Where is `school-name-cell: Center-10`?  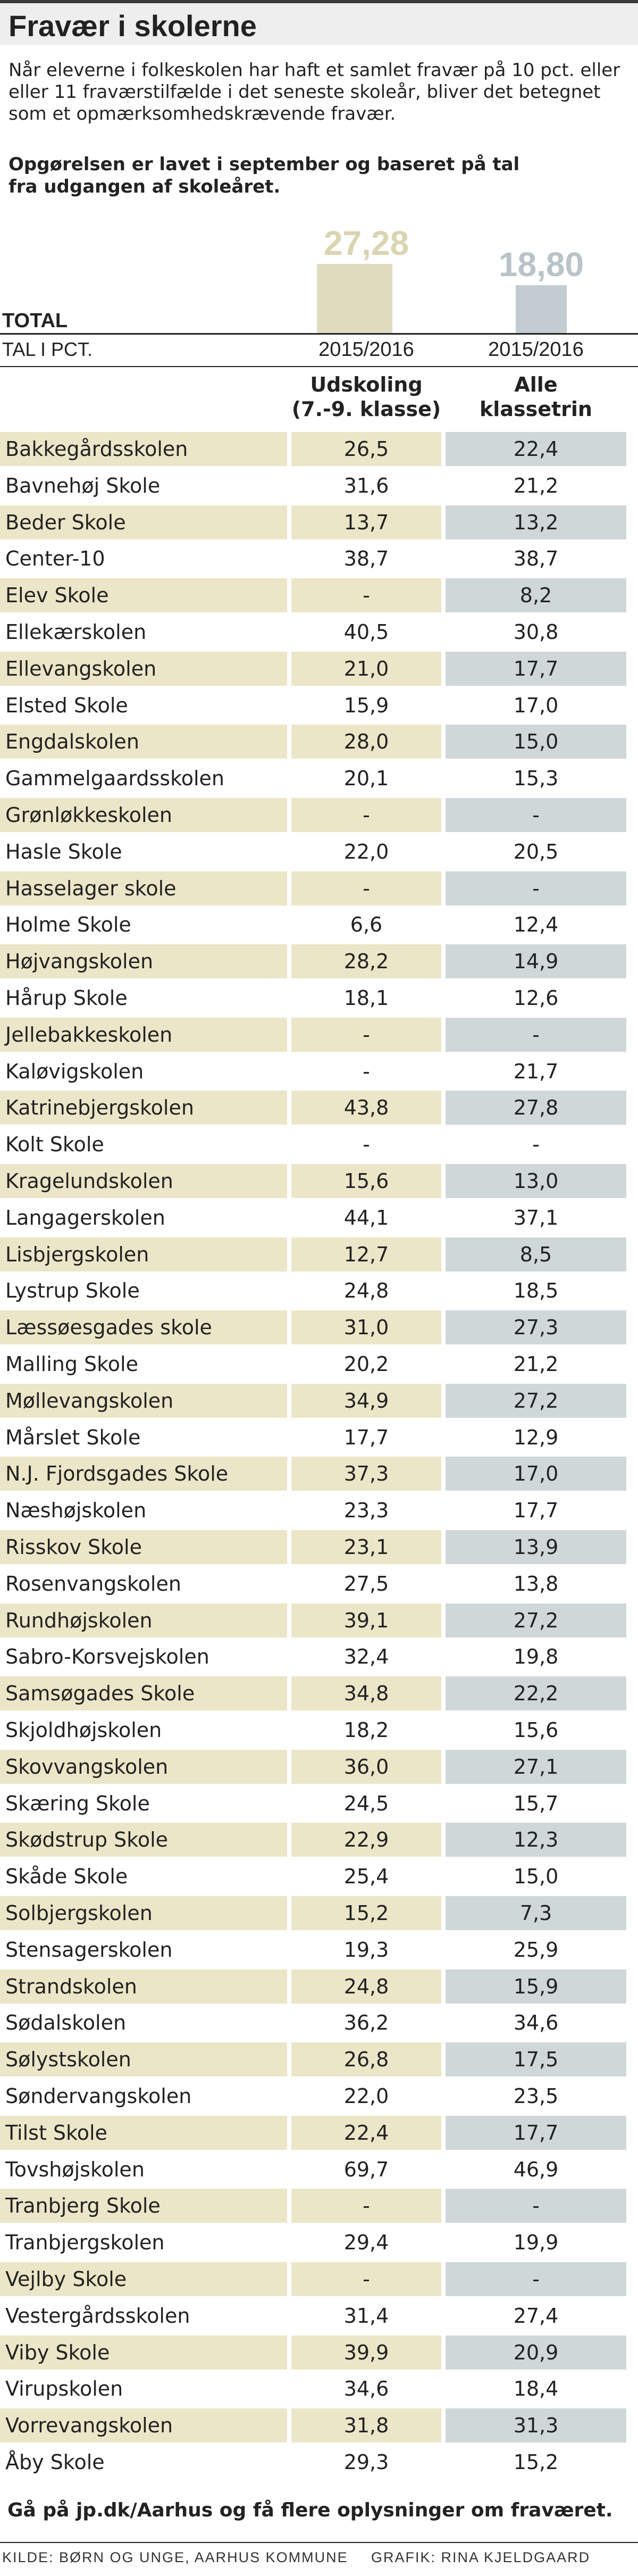
school-name-cell: Center-10 is located at coordinates (55, 559).